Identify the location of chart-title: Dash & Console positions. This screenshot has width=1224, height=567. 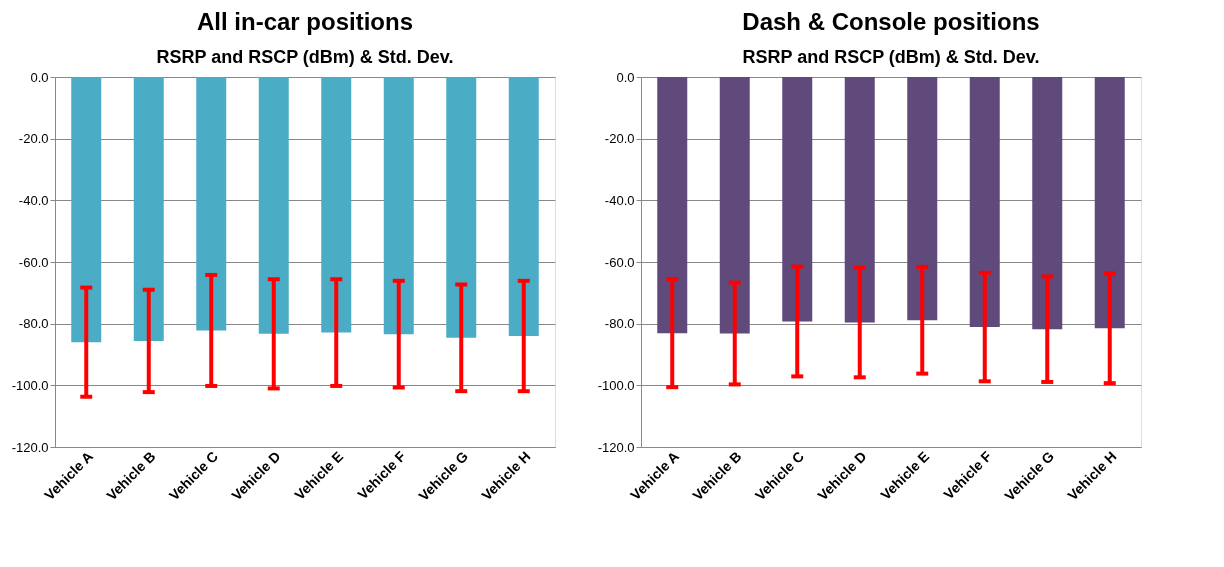
(891, 21).